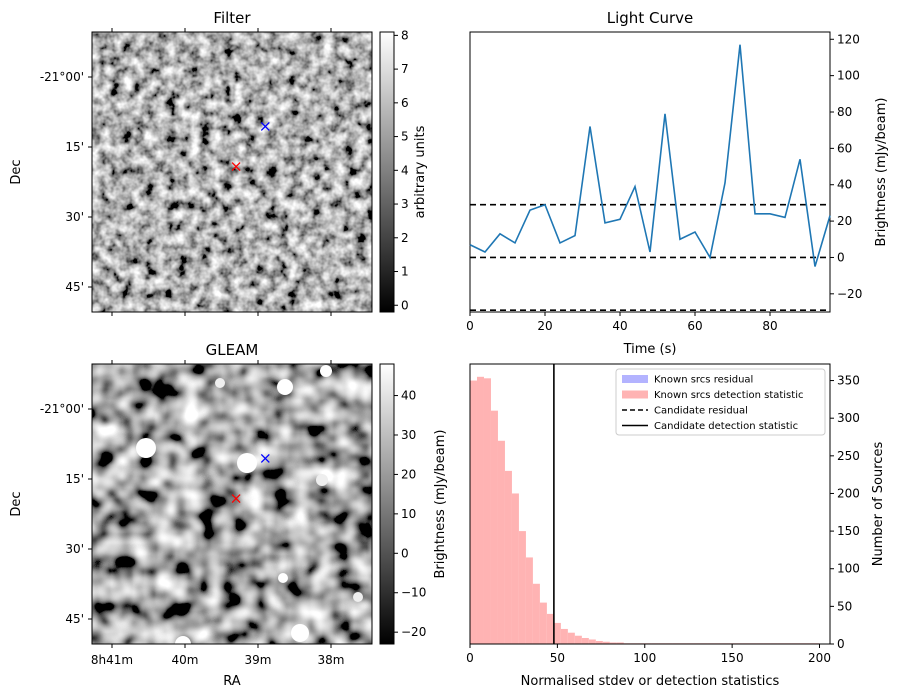 This screenshot has width=898, height=699. Describe the element at coordinates (112, 660) in the screenshot. I see `gleam-xtick-label: 8h41m` at that location.